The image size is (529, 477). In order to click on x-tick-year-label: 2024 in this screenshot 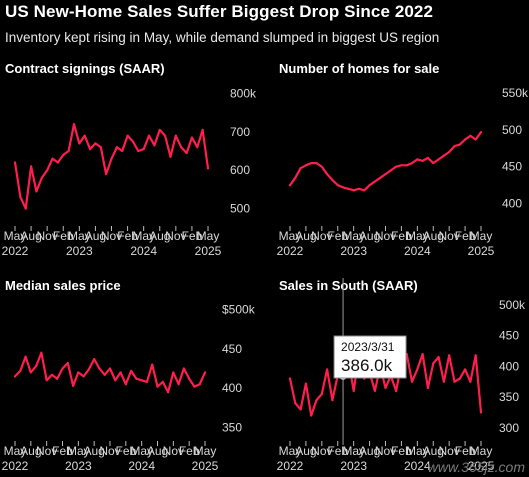, I will do `click(417, 251)`.